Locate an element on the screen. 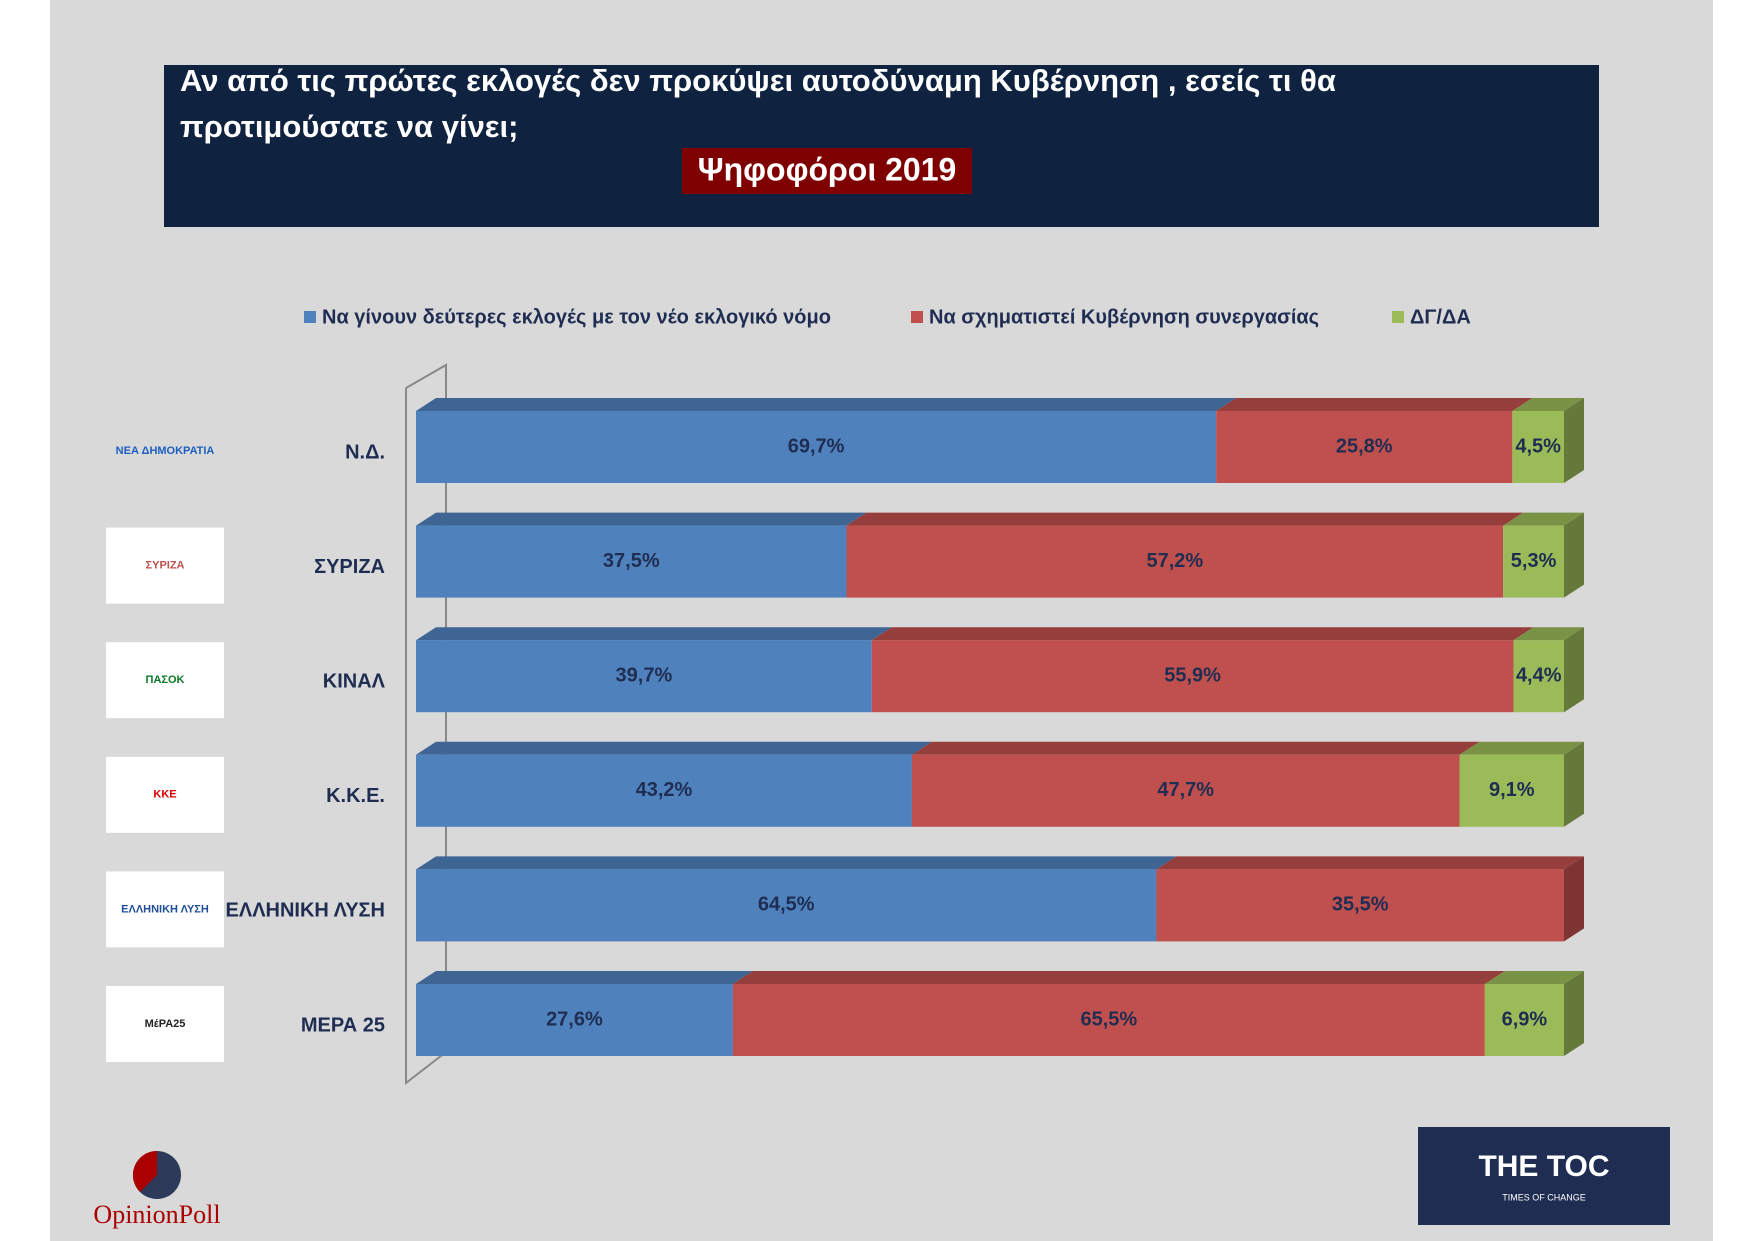  category-label: Ν.Δ. is located at coordinates (365, 452).